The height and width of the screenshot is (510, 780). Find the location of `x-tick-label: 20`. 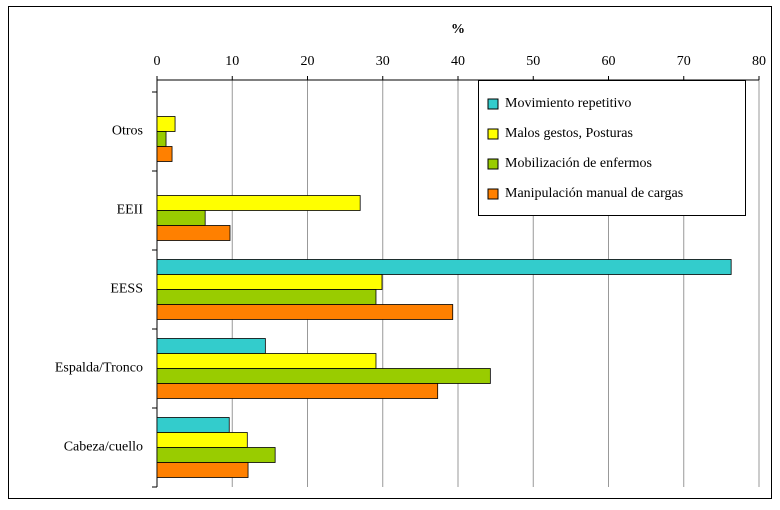

x-tick-label: 20 is located at coordinates (308, 61).